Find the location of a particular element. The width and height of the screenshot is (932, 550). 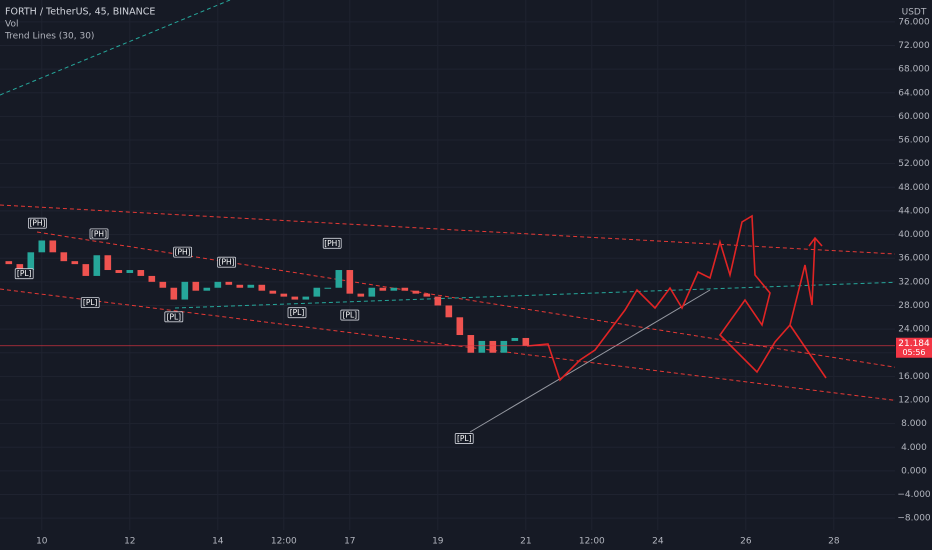

forecast-drawing is located at coordinates (671, 298).